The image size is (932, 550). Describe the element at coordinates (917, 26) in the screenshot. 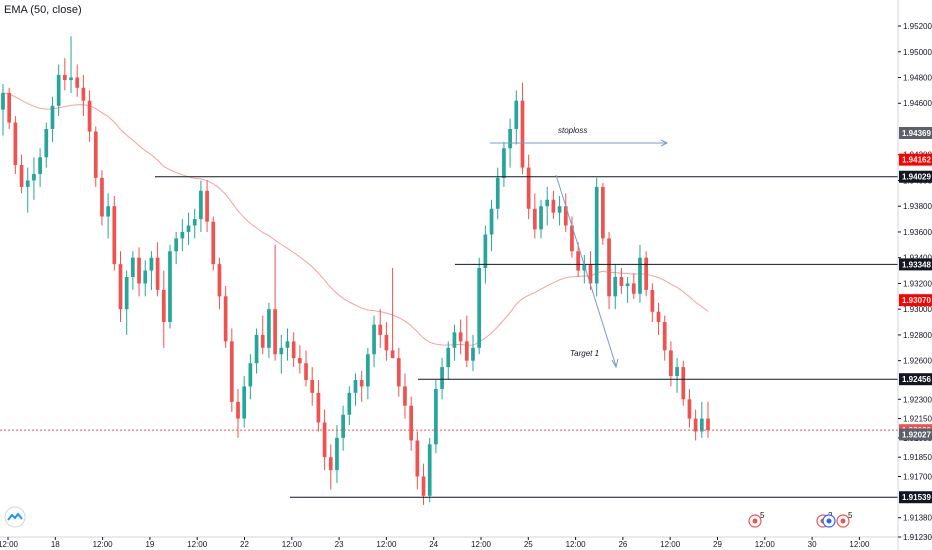

I see `price-tick-label: 1.95200` at that location.